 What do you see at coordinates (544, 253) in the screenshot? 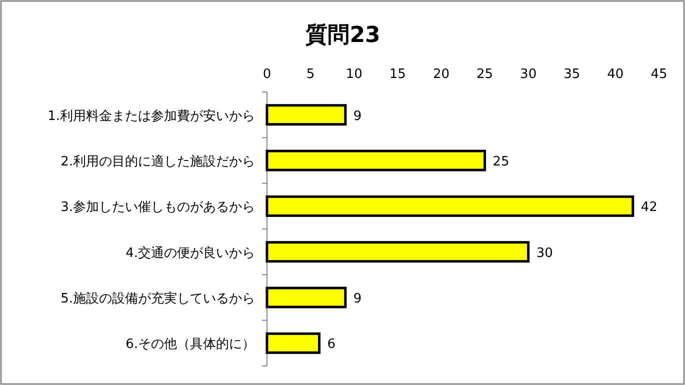
I see `data-label: 30` at bounding box center [544, 253].